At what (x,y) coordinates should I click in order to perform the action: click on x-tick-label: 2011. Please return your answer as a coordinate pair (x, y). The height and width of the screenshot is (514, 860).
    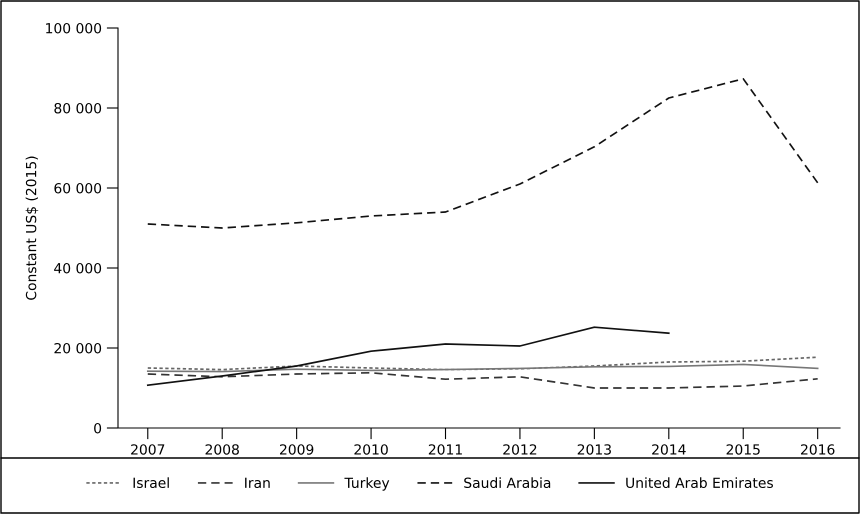
    Looking at the image, I should click on (445, 449).